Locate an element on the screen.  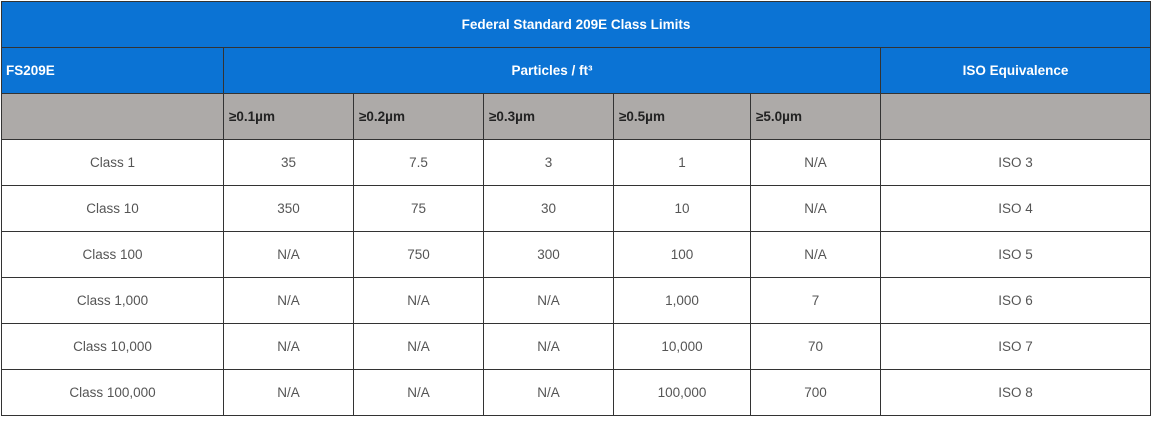
count-cell: 100 is located at coordinates (682, 254).